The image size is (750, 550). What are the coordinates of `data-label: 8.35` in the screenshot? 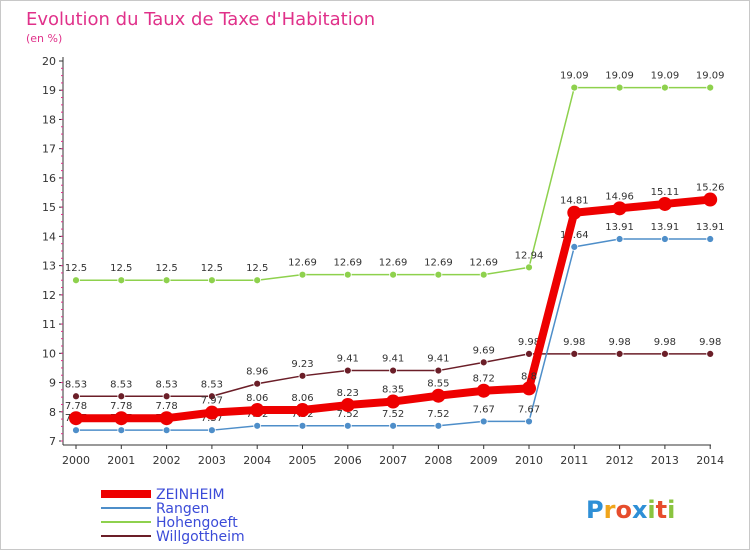 It's located at (393, 390).